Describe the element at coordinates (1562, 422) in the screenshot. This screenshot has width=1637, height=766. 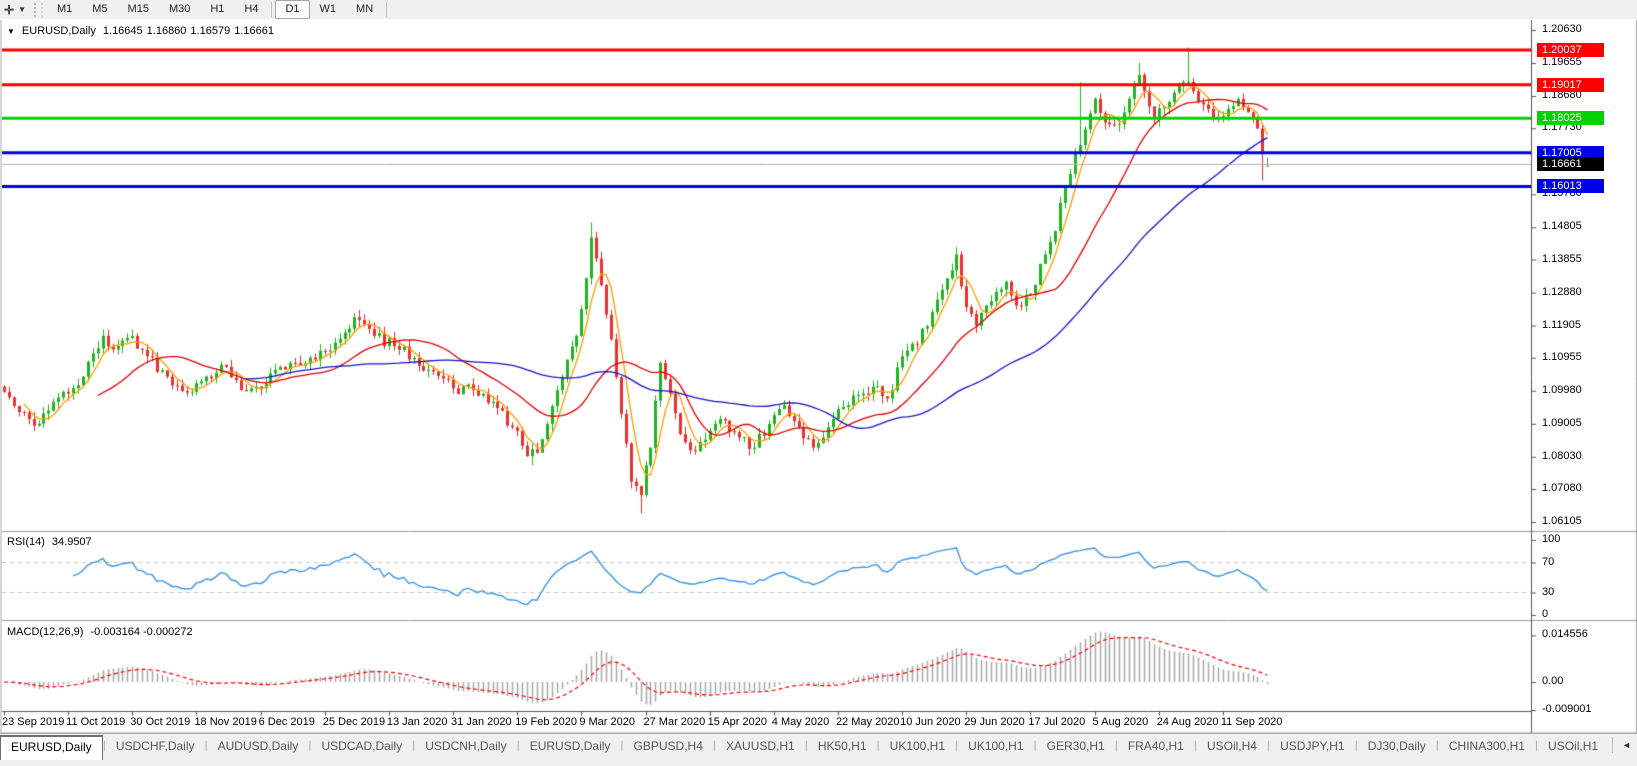
I see `price-axis-tick: 1.09005` at that location.